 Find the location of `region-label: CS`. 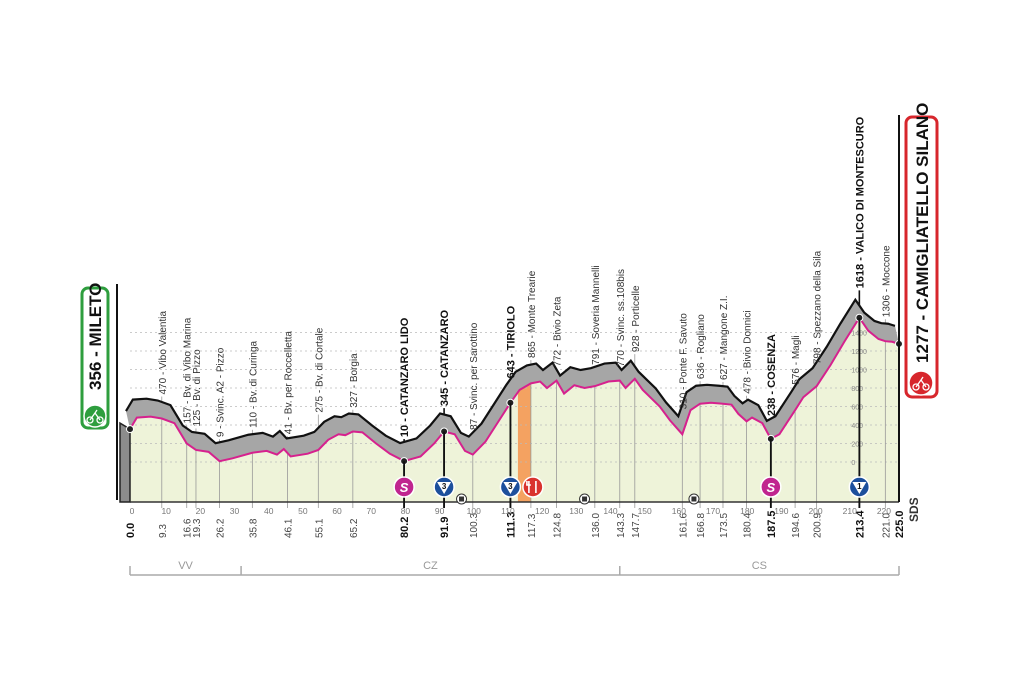

region-label: CS is located at coordinates (759, 566).